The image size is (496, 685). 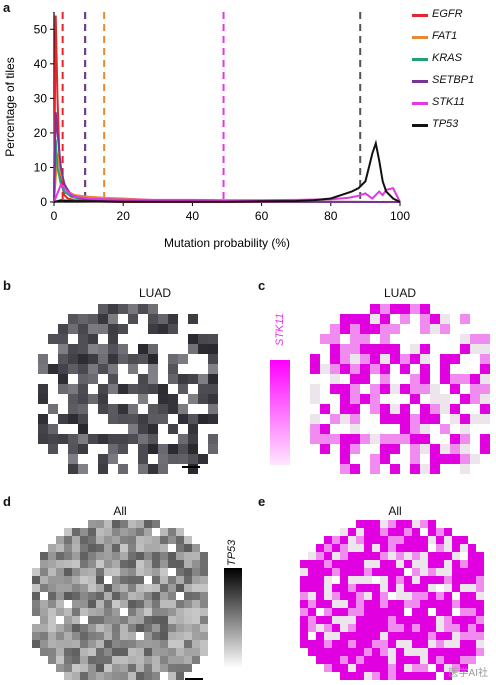 What do you see at coordinates (54, 216) in the screenshot?
I see `x-tick-label: 0` at bounding box center [54, 216].